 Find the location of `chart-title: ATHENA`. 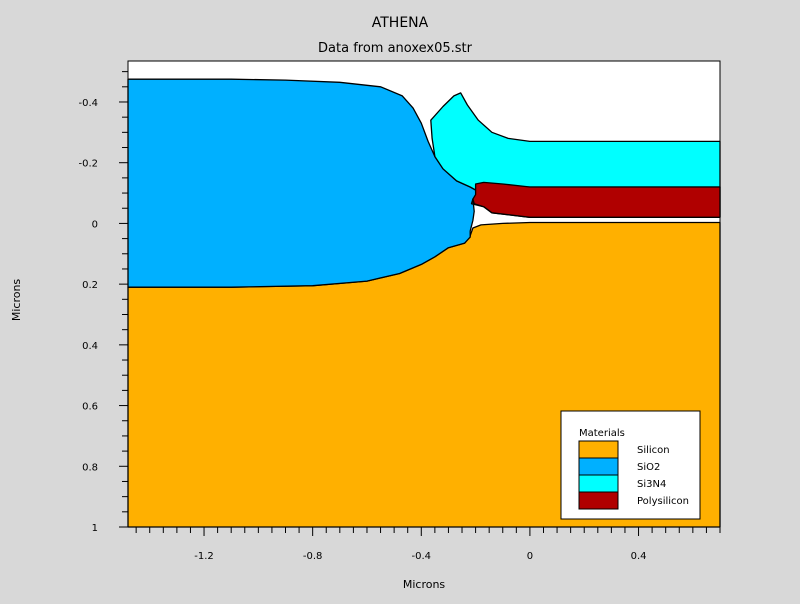

chart-title: ATHENA is located at coordinates (400, 23).